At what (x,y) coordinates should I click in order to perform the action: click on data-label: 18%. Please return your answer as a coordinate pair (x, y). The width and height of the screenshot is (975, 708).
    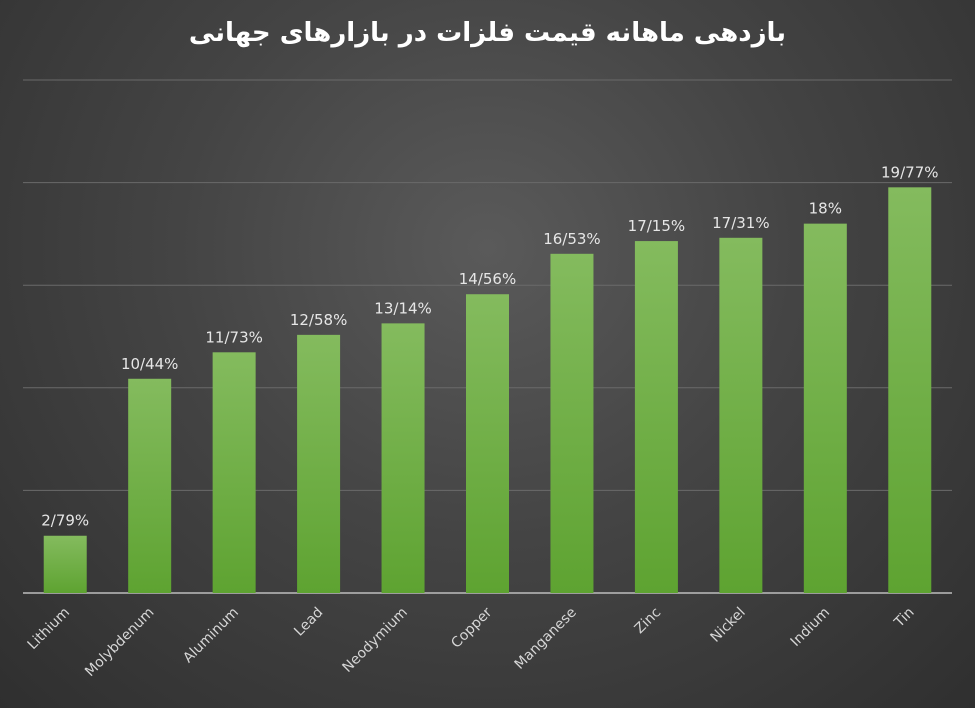
    Looking at the image, I should click on (825, 209).